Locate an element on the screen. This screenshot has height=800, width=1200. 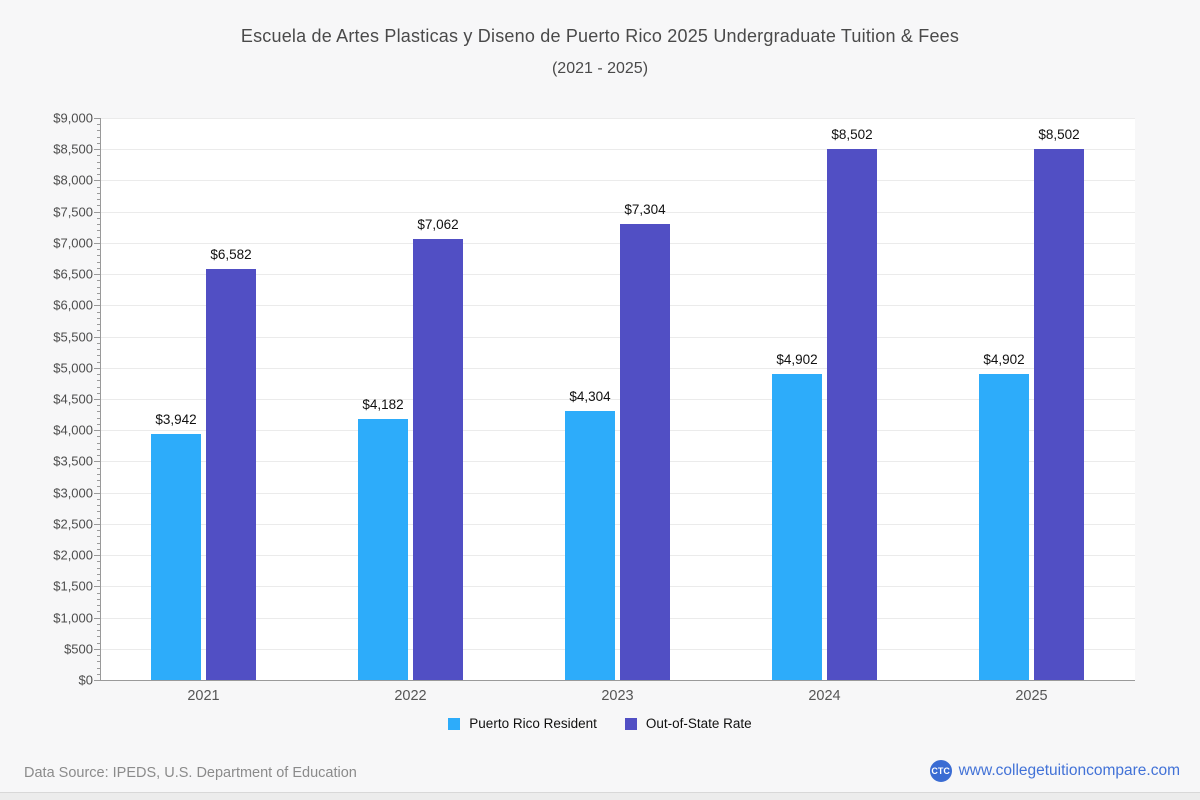
legend-item-out-of-state-rate: Out-of-State Rate is located at coordinates (688, 723).